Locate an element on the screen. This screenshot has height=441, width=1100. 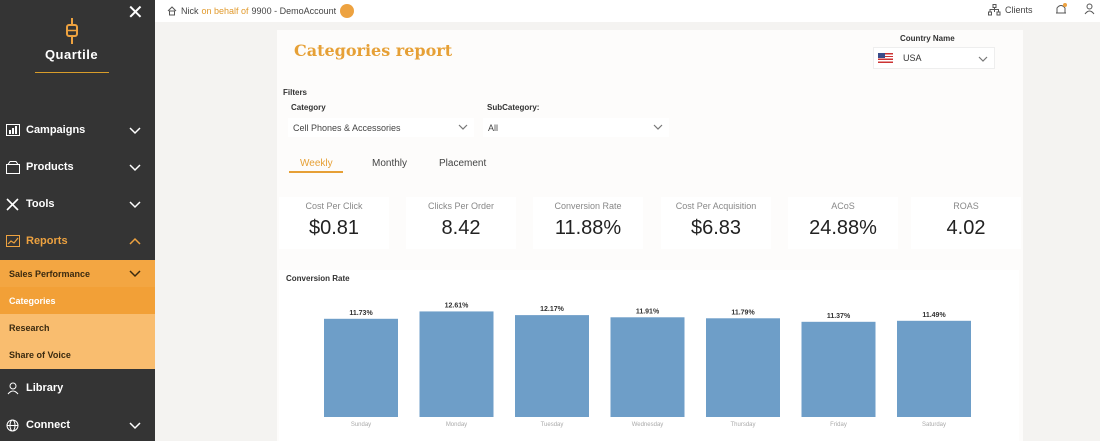
logo-divider is located at coordinates (71, 72).